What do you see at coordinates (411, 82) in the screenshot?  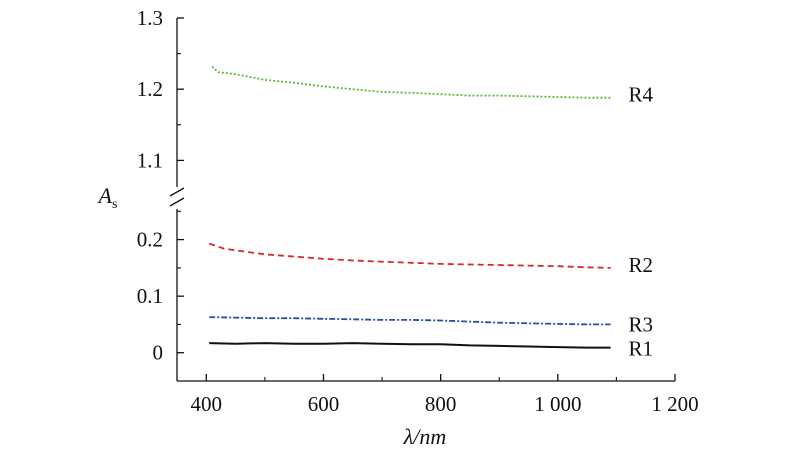 I see `series-line-r4` at bounding box center [411, 82].